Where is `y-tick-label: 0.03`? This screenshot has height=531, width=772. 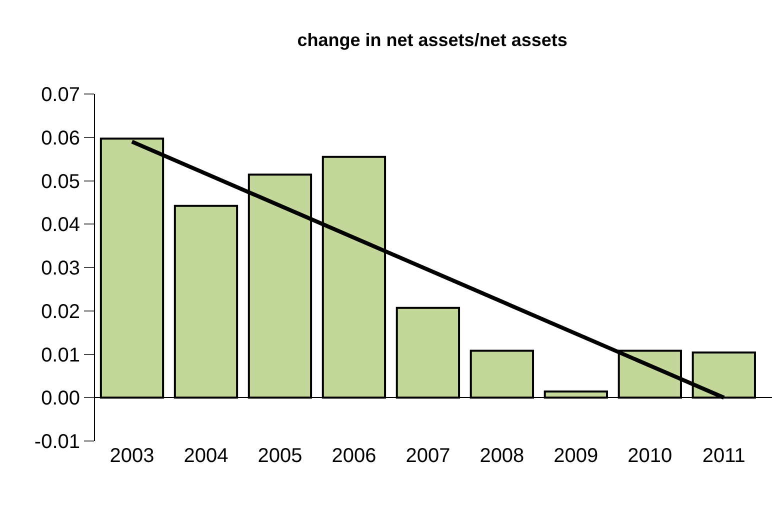
y-tick-label: 0.03 is located at coordinates (60, 269).